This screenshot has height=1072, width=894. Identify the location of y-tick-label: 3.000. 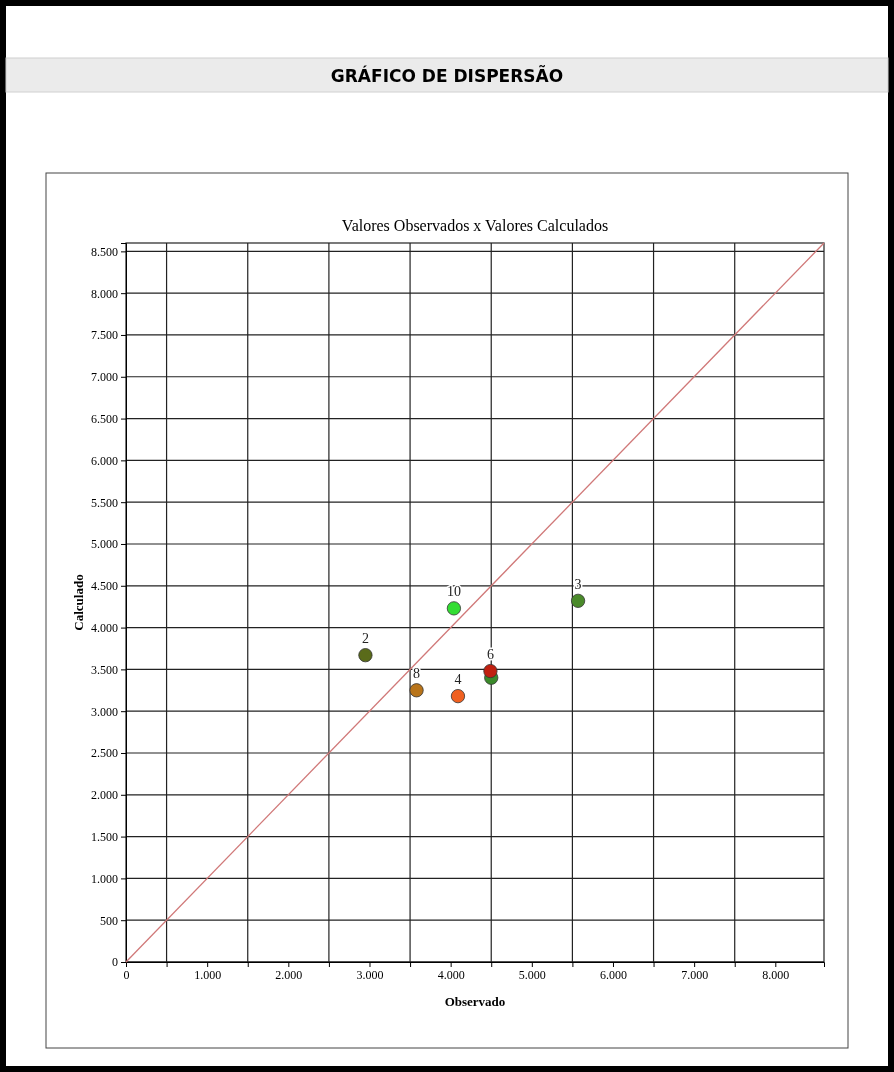
(104, 711).